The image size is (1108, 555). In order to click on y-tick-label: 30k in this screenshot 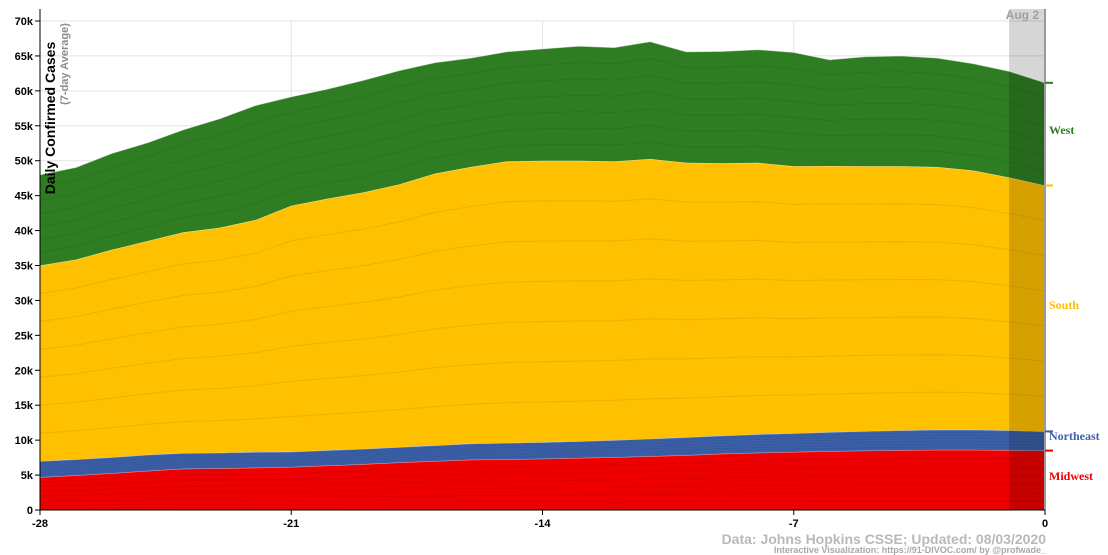, I will do `click(24, 301)`.